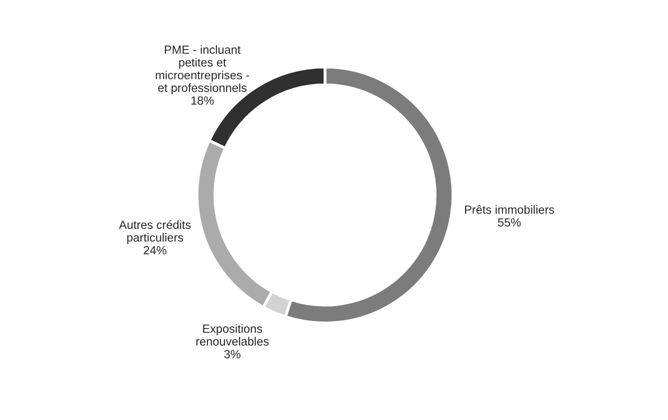 The height and width of the screenshot is (420, 668). What do you see at coordinates (202, 100) in the screenshot?
I see `data-label: 18%` at bounding box center [202, 100].